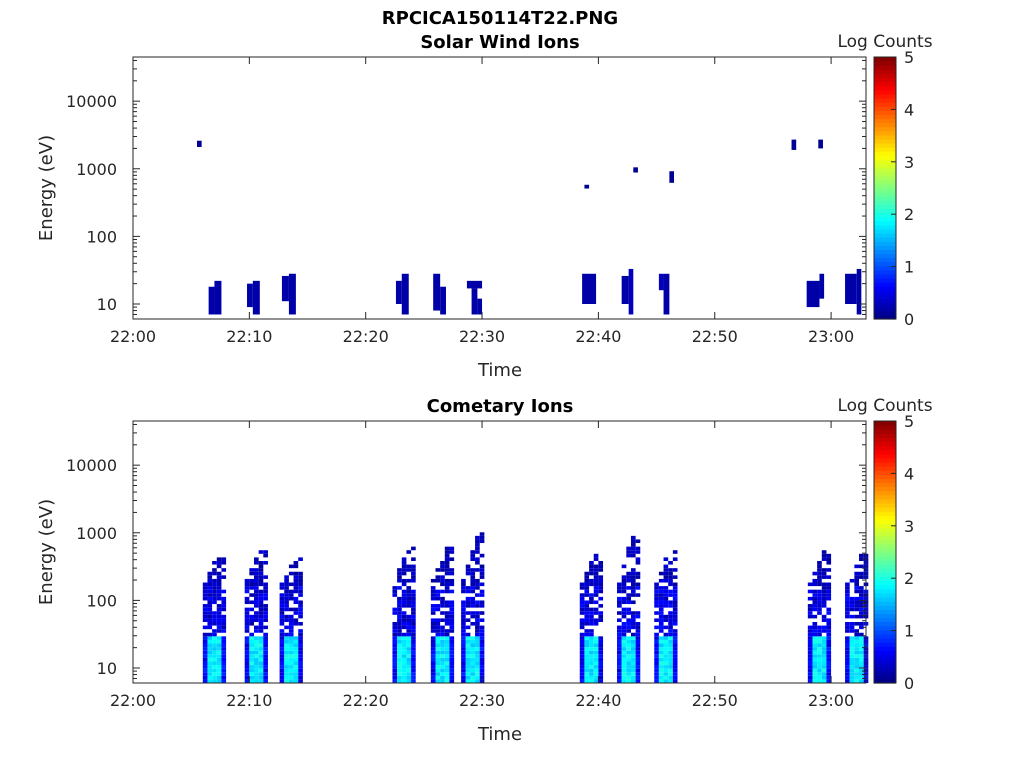 Image resolution: width=1024 pixels, height=768 pixels. I want to click on x-tick-label: 22:40, so click(598, 336).